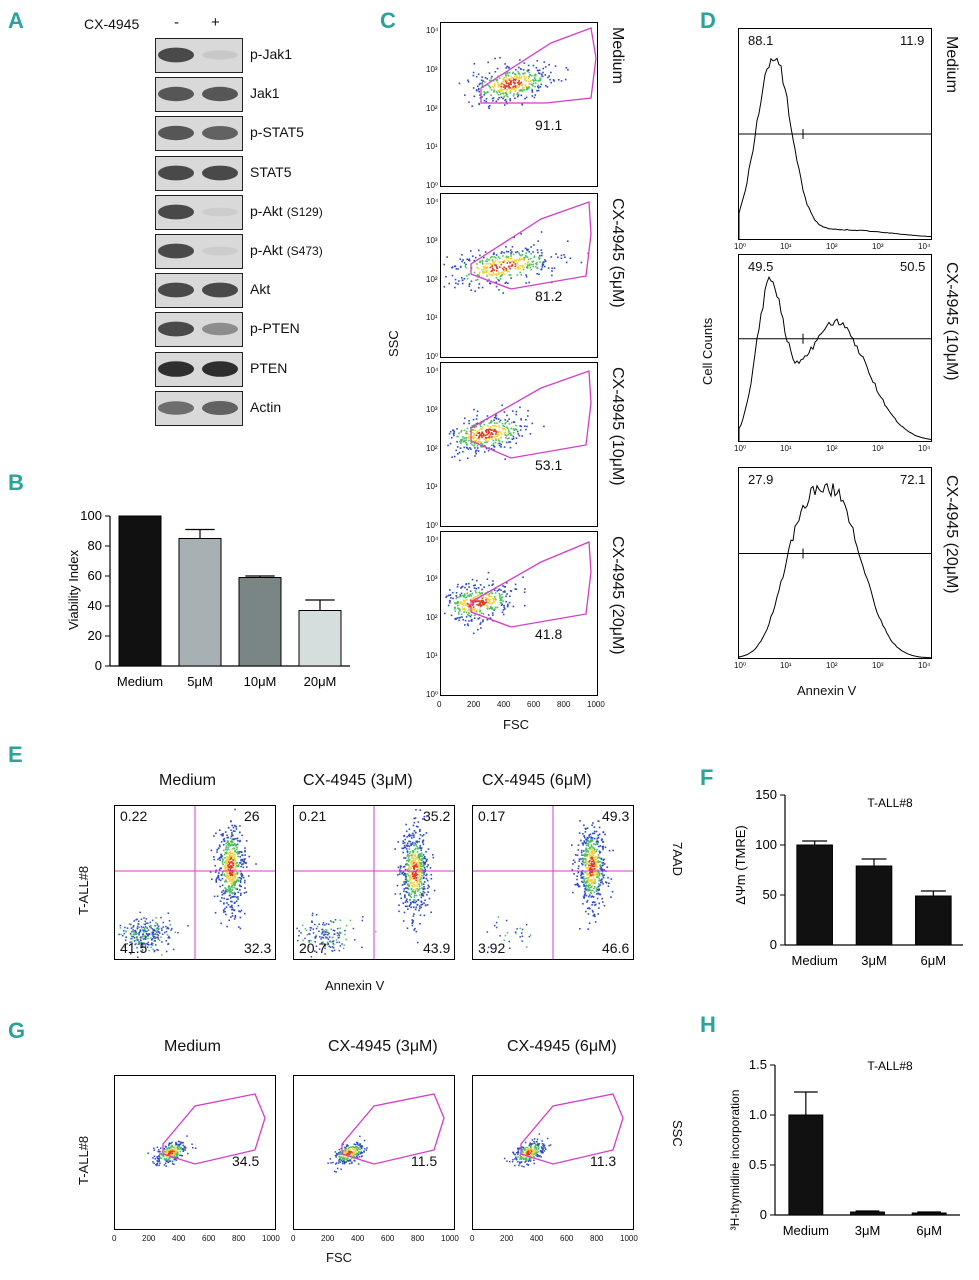  I want to click on d-xlabel: Annexin V, so click(827, 690).